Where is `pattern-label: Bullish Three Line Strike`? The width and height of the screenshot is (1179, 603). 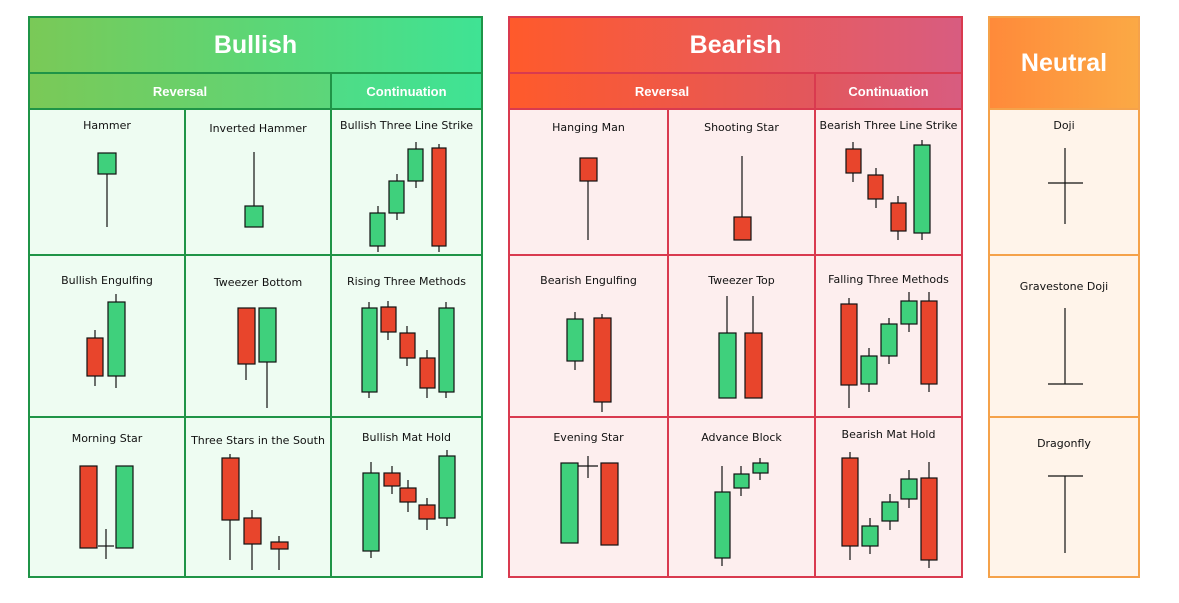
pattern-label: Bullish Three Line Strike is located at coordinates (406, 125).